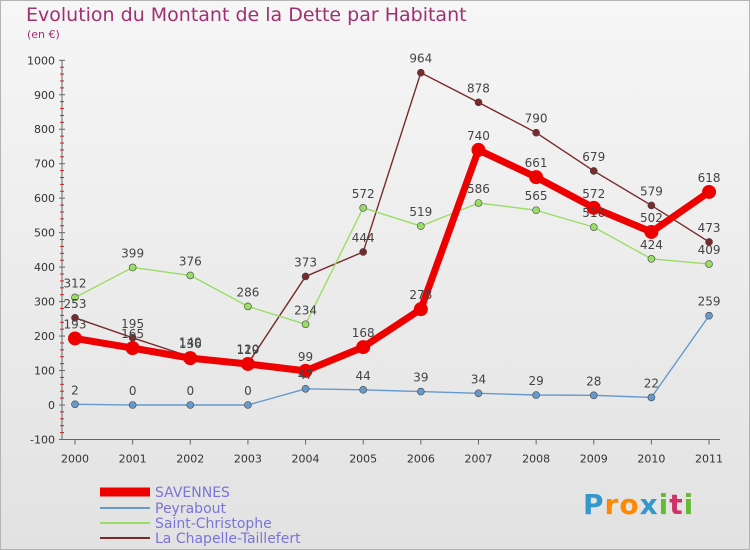 Image resolution: width=750 pixels, height=550 pixels. Describe the element at coordinates (709, 302) in the screenshot. I see `data-label: 259` at that location.